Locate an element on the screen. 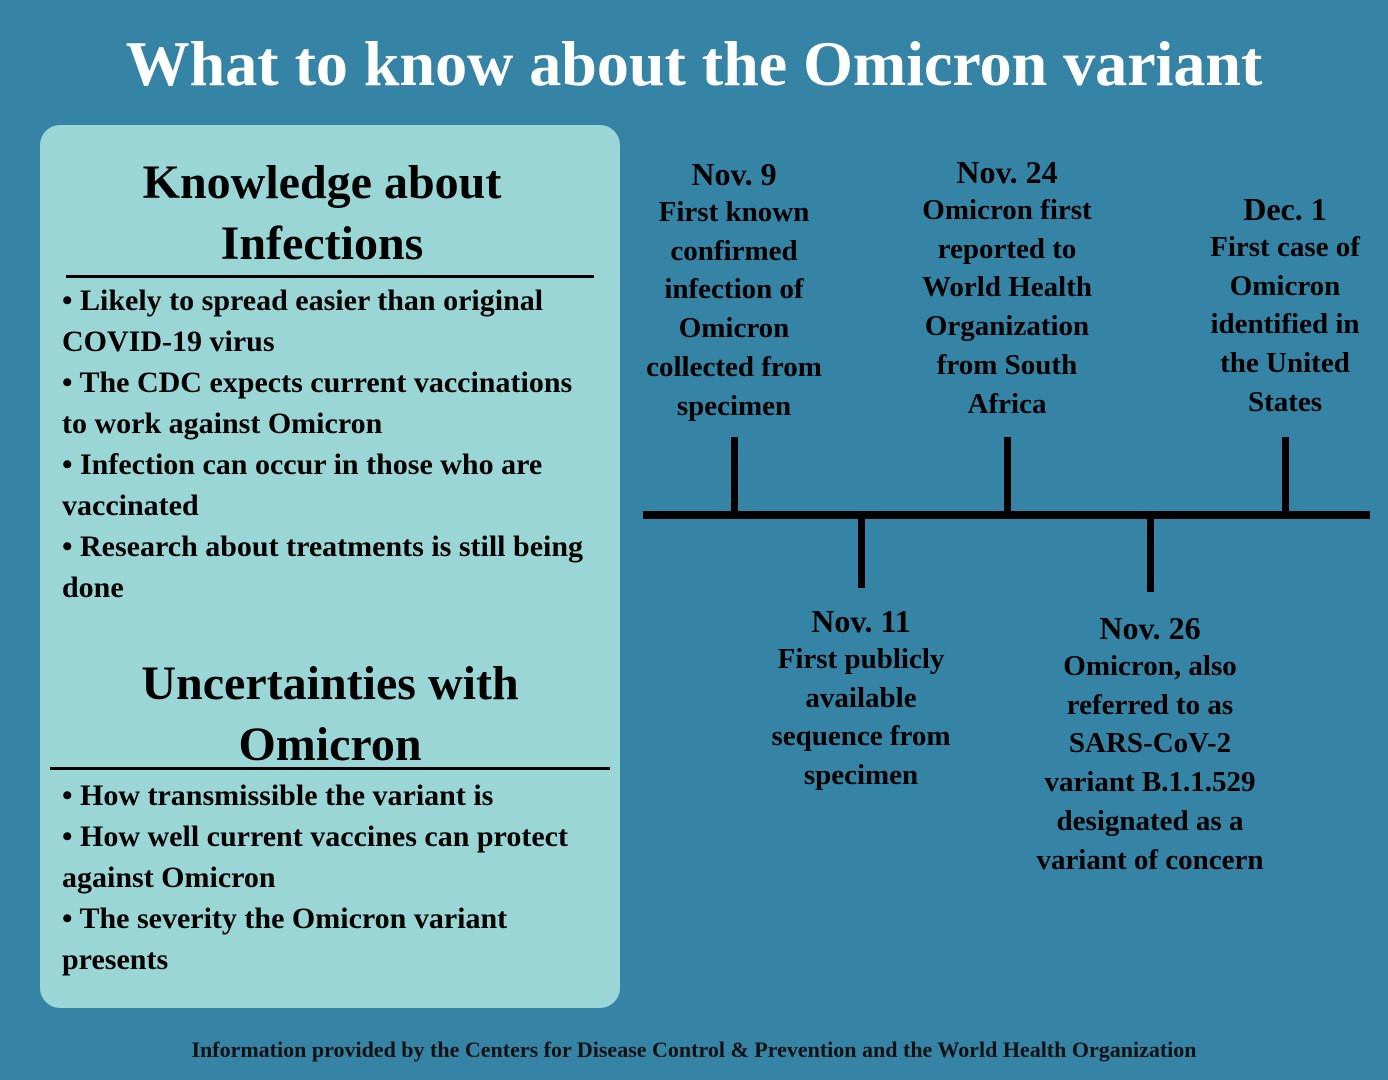 Image resolution: width=1388 pixels, height=1080 pixels. event-text: available is located at coordinates (861, 697).